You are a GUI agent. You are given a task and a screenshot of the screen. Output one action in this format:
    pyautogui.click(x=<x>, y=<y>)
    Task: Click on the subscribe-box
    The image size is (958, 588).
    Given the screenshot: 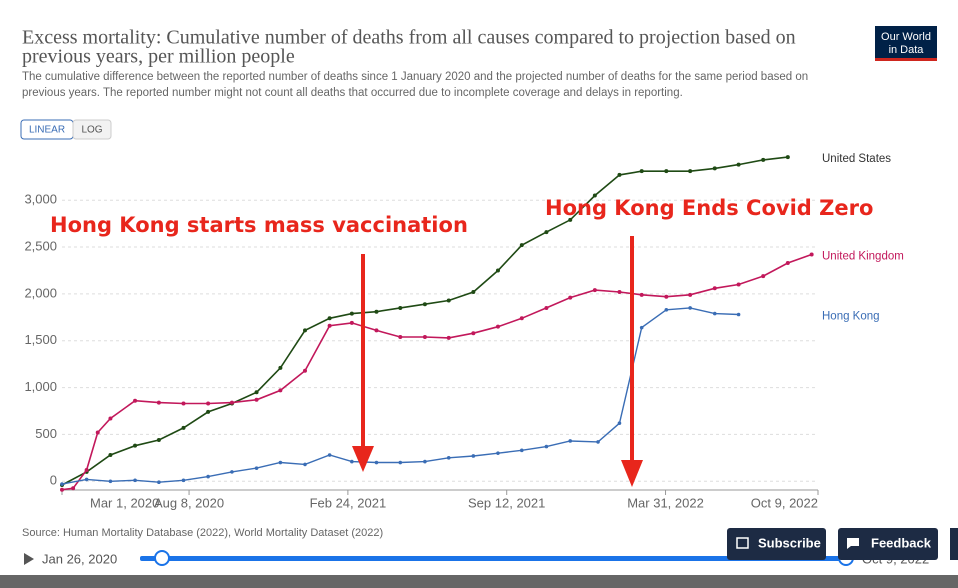 What is the action you would take?
    pyautogui.click(x=776, y=544)
    